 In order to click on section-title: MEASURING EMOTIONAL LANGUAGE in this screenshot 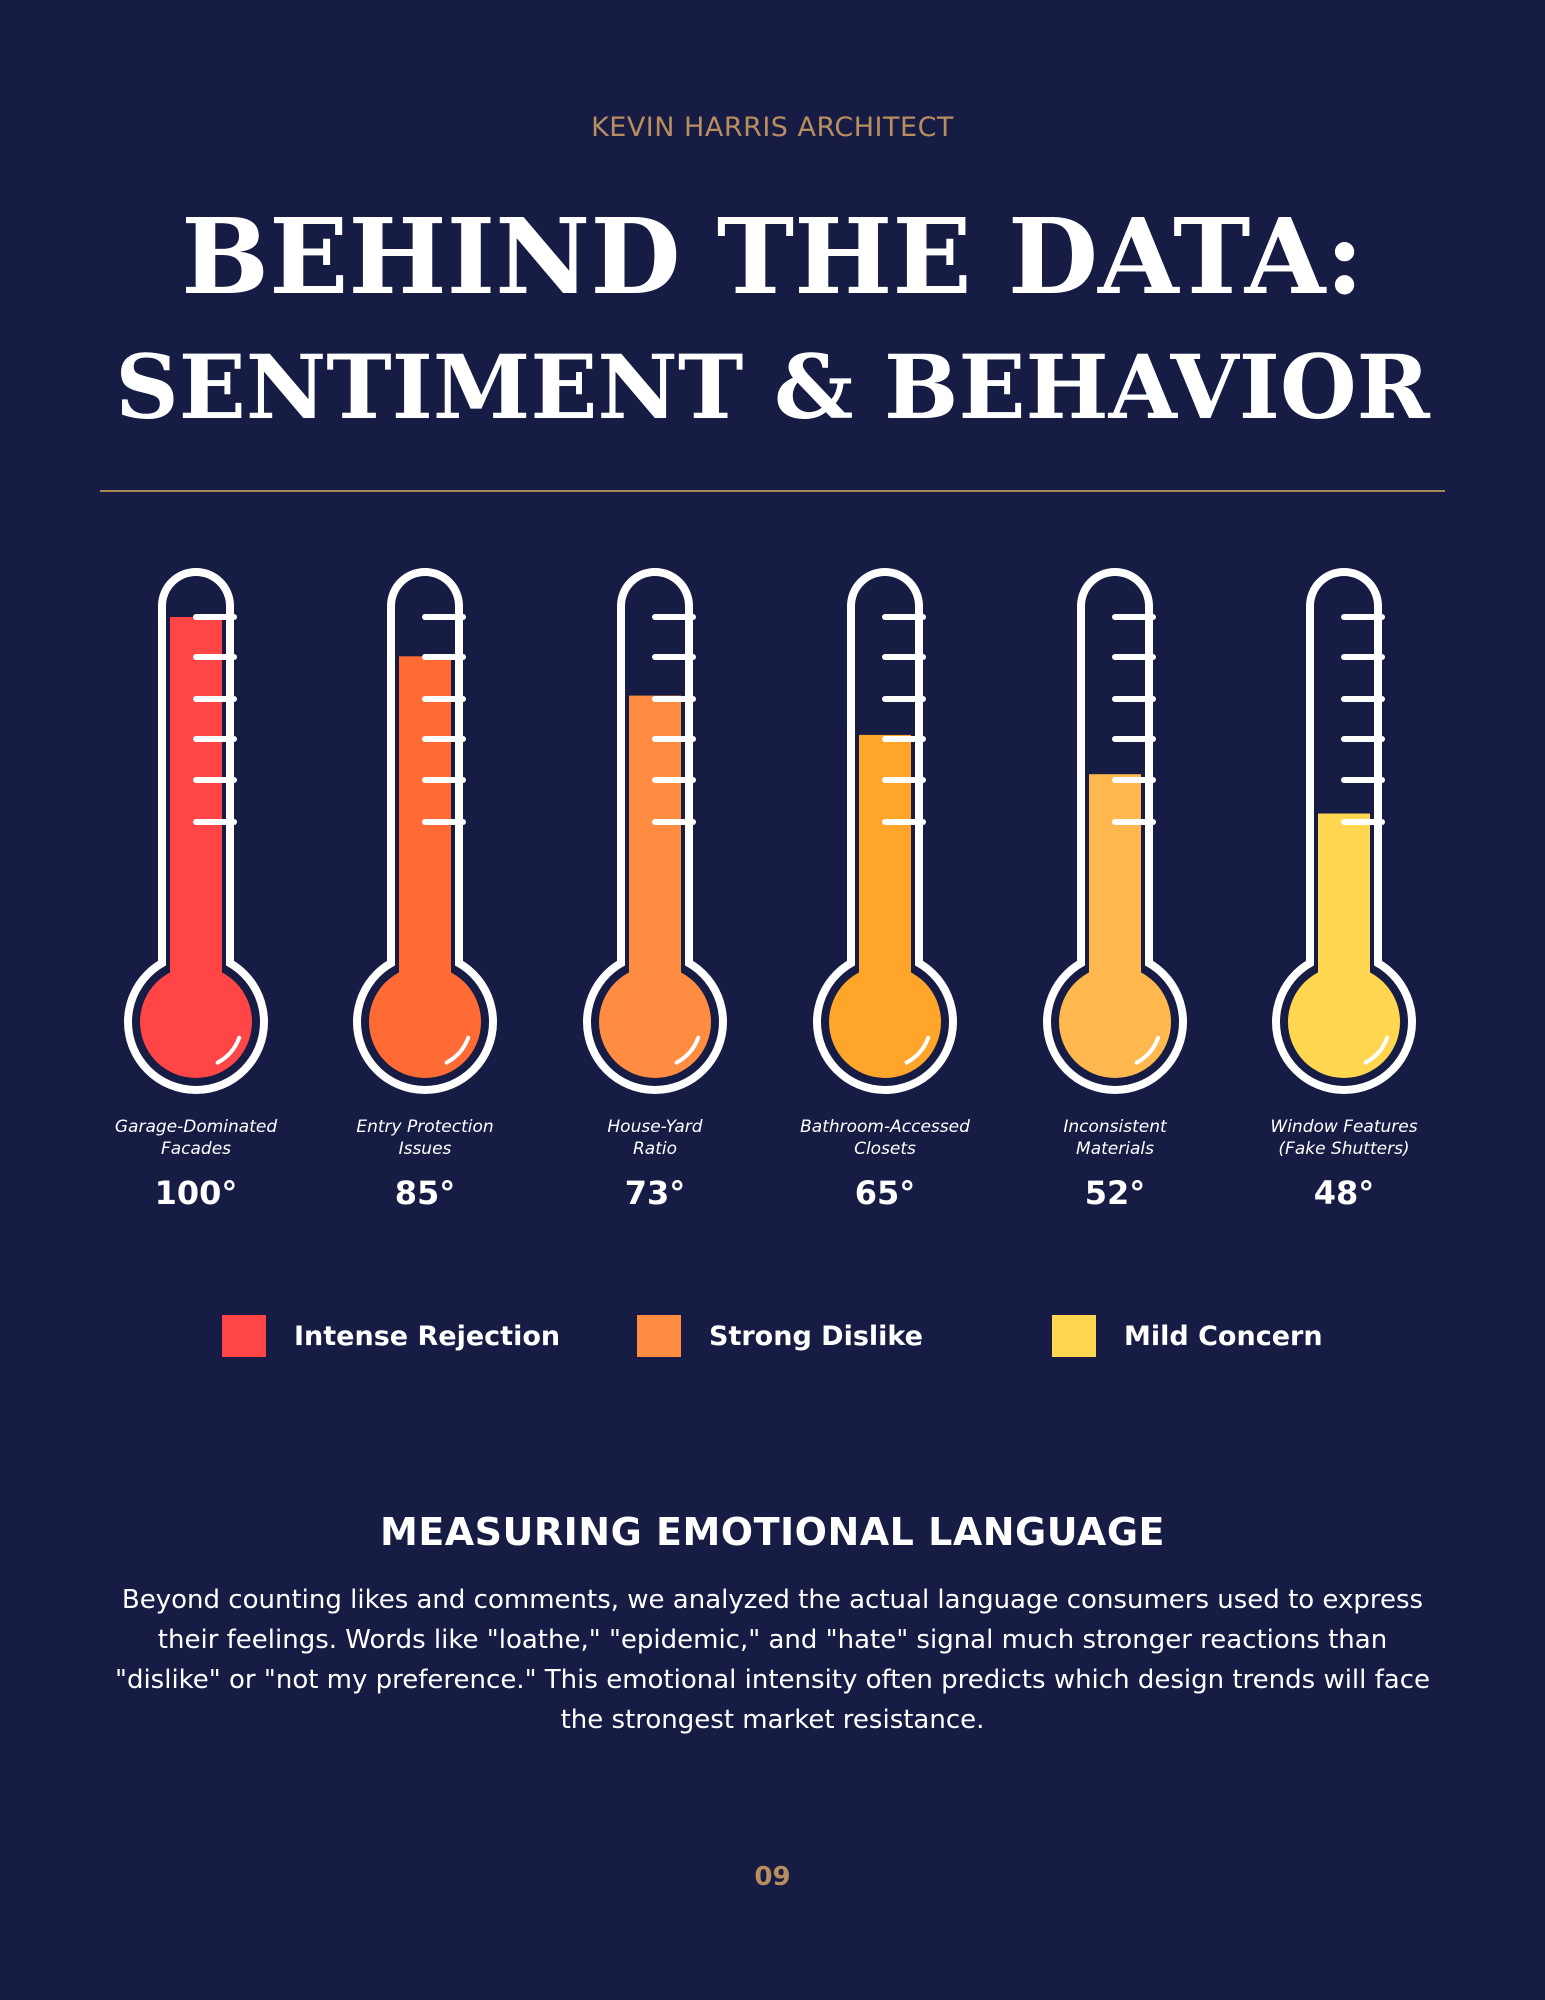, I will do `click(772, 1532)`.